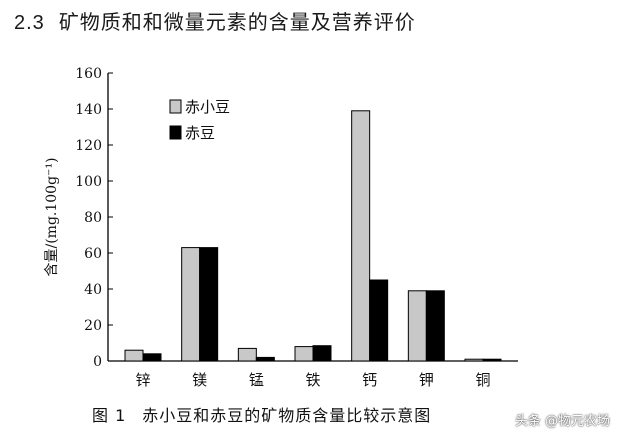 This screenshot has height=441, width=618. Describe the element at coordinates (109, 415) in the screenshot. I see `figure-number: 图 1` at that location.